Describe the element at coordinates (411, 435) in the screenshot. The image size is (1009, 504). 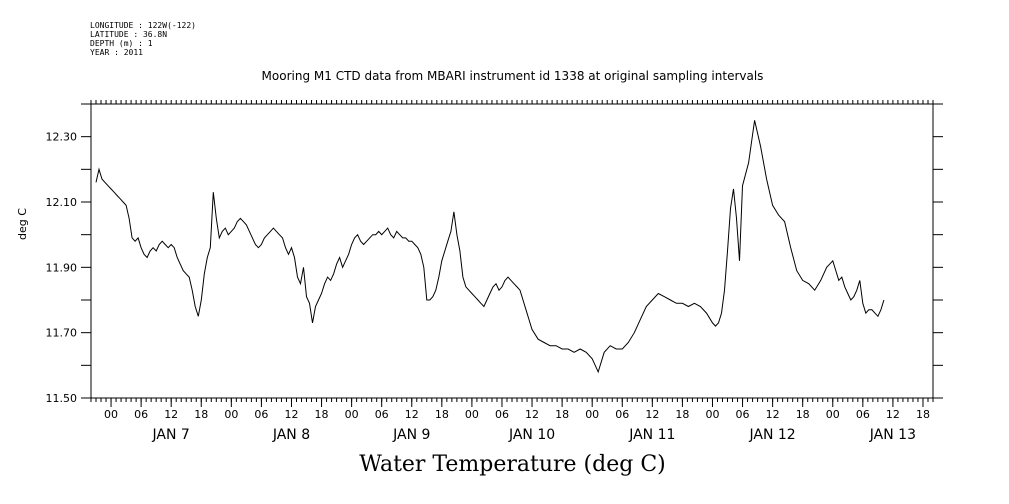
I see `x-day-label: JAN 9` at that location.